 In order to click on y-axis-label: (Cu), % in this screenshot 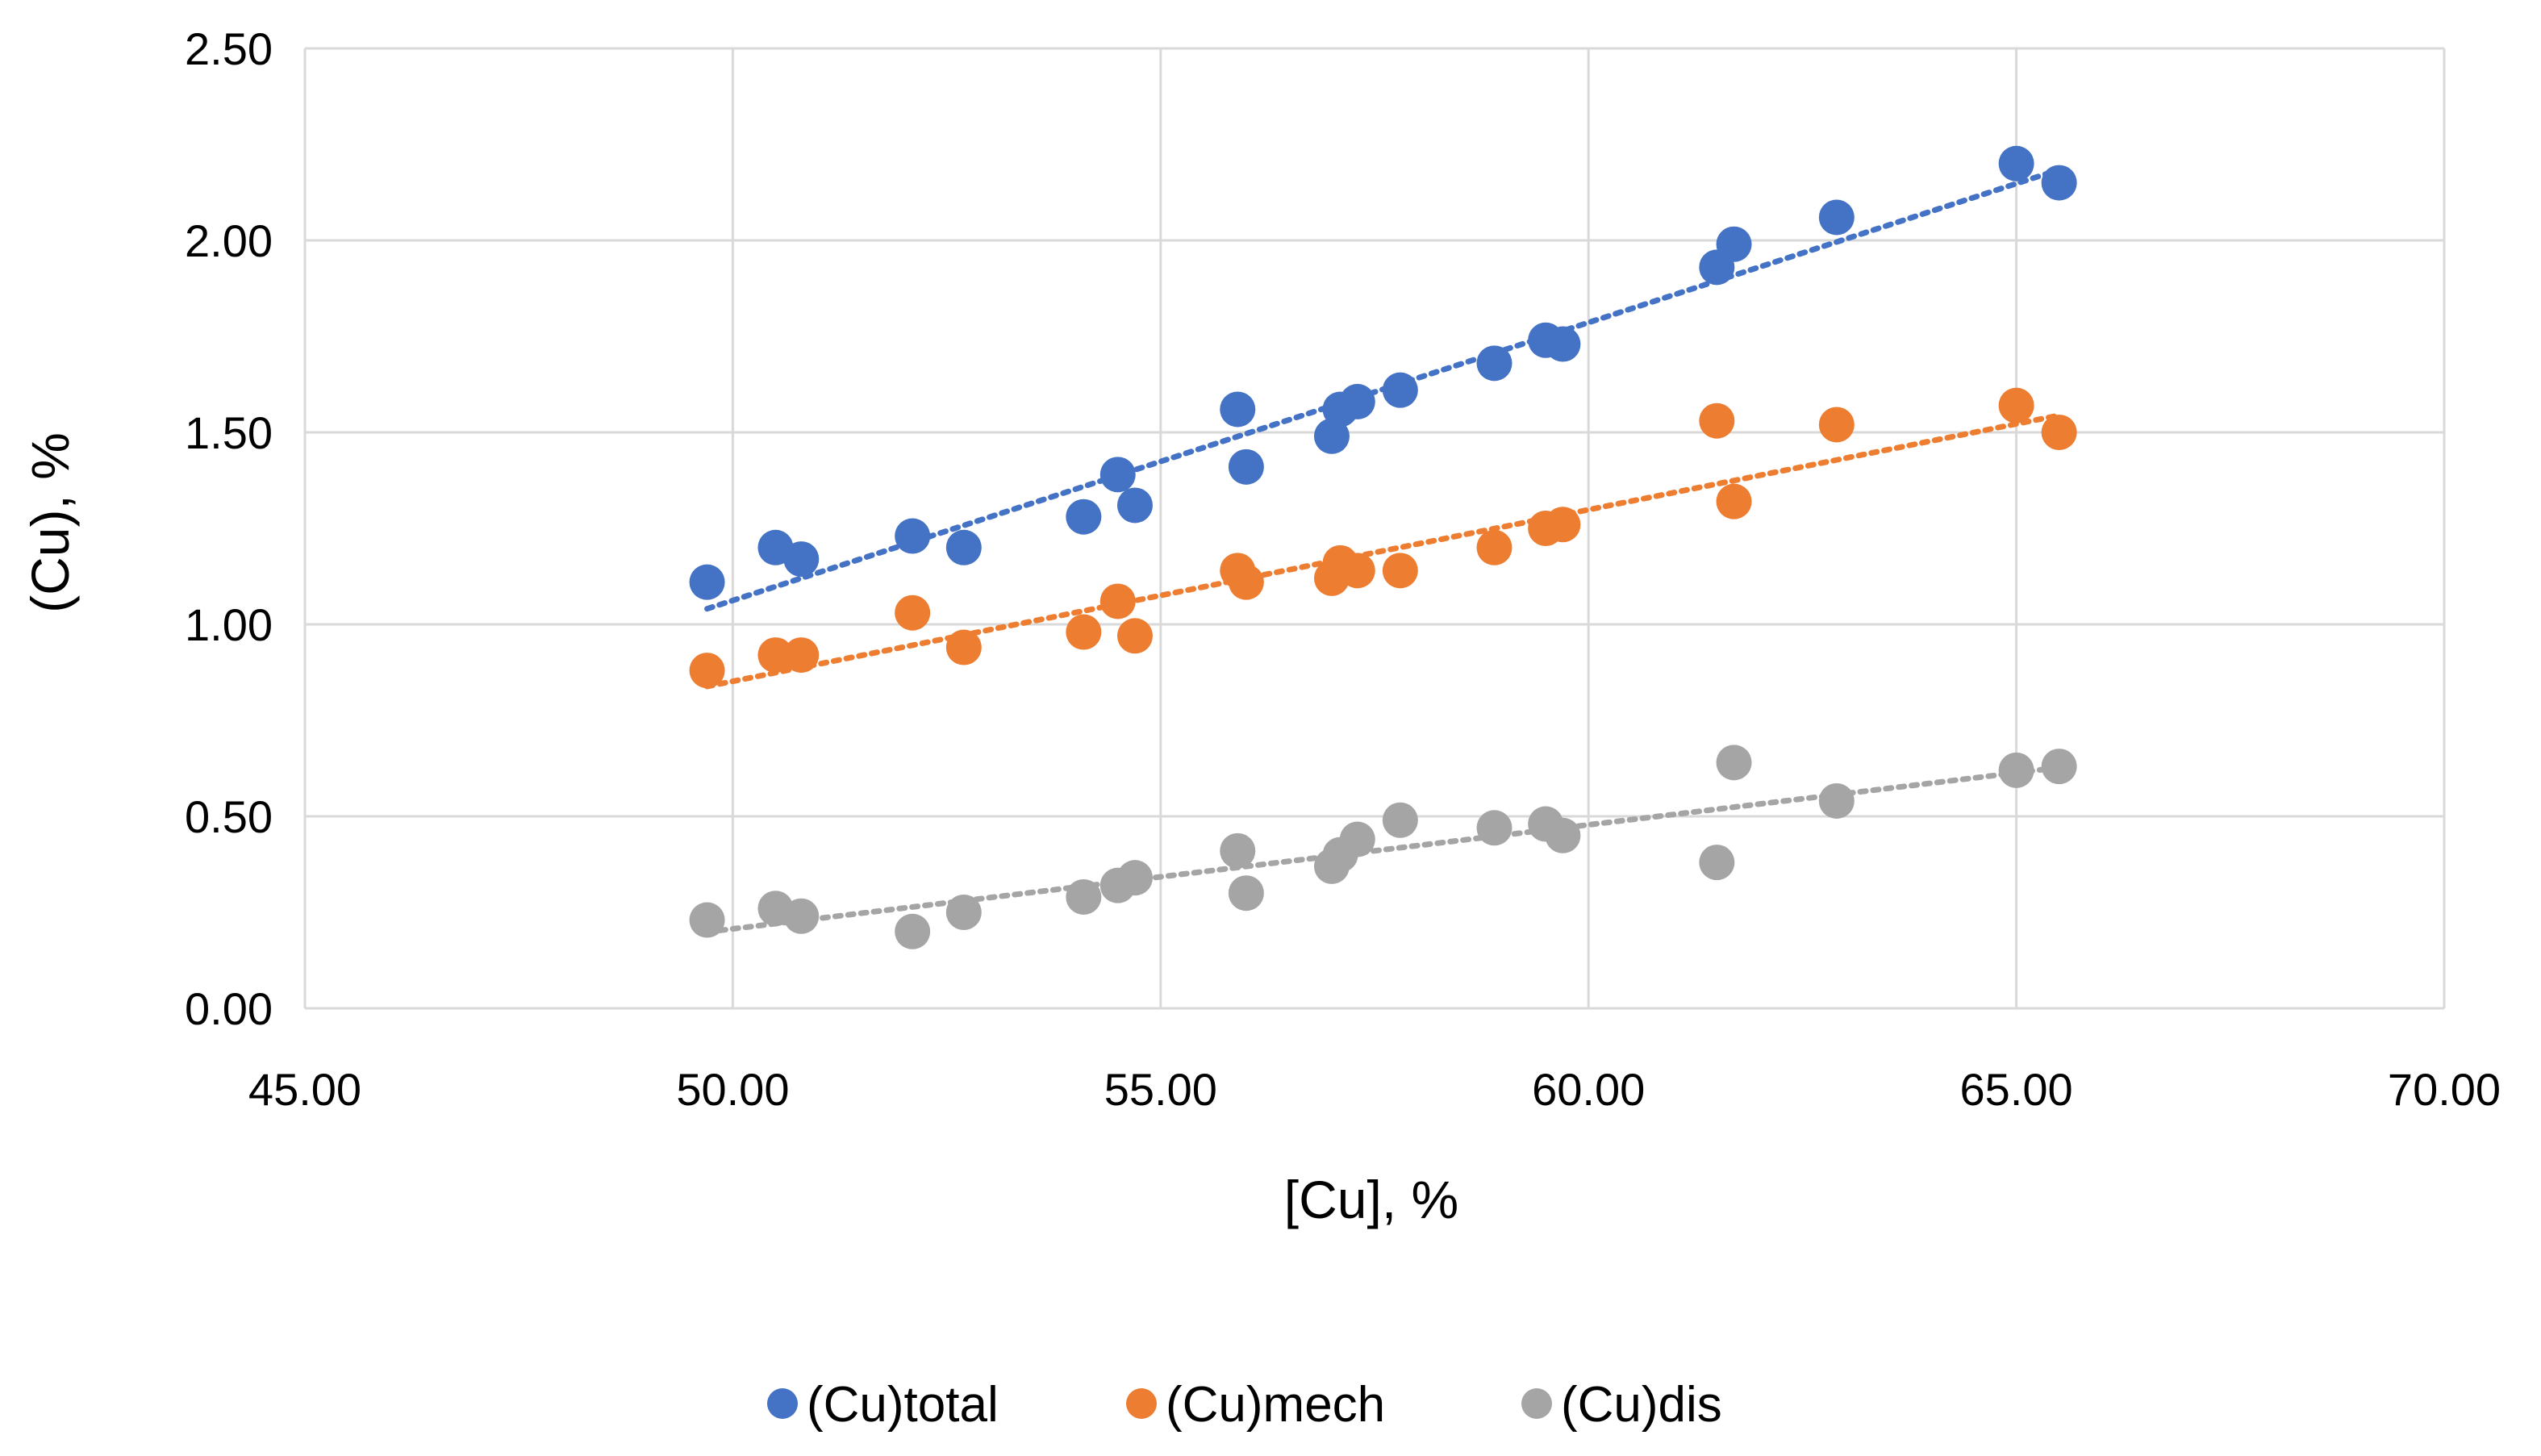, I will do `click(50, 522)`.